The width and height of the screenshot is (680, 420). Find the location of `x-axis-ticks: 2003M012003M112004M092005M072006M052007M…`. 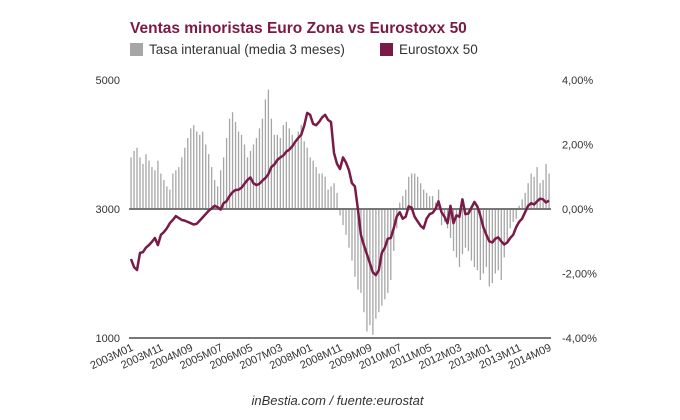

x-axis-ticks: 2003M012003M112004M092005M072006M052007M… is located at coordinates (321, 357).